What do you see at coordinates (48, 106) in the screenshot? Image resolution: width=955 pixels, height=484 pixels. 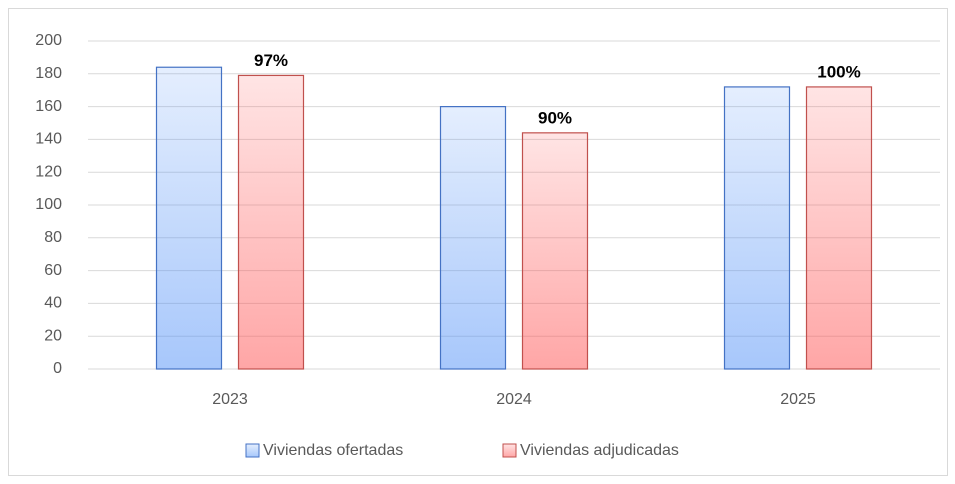 I see `y-tick-label: 160` at bounding box center [48, 106].